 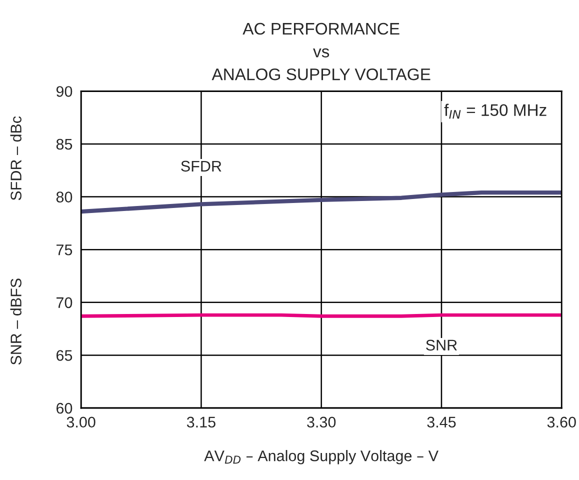 I want to click on x-tick-label: 3.60, so click(x=561, y=422).